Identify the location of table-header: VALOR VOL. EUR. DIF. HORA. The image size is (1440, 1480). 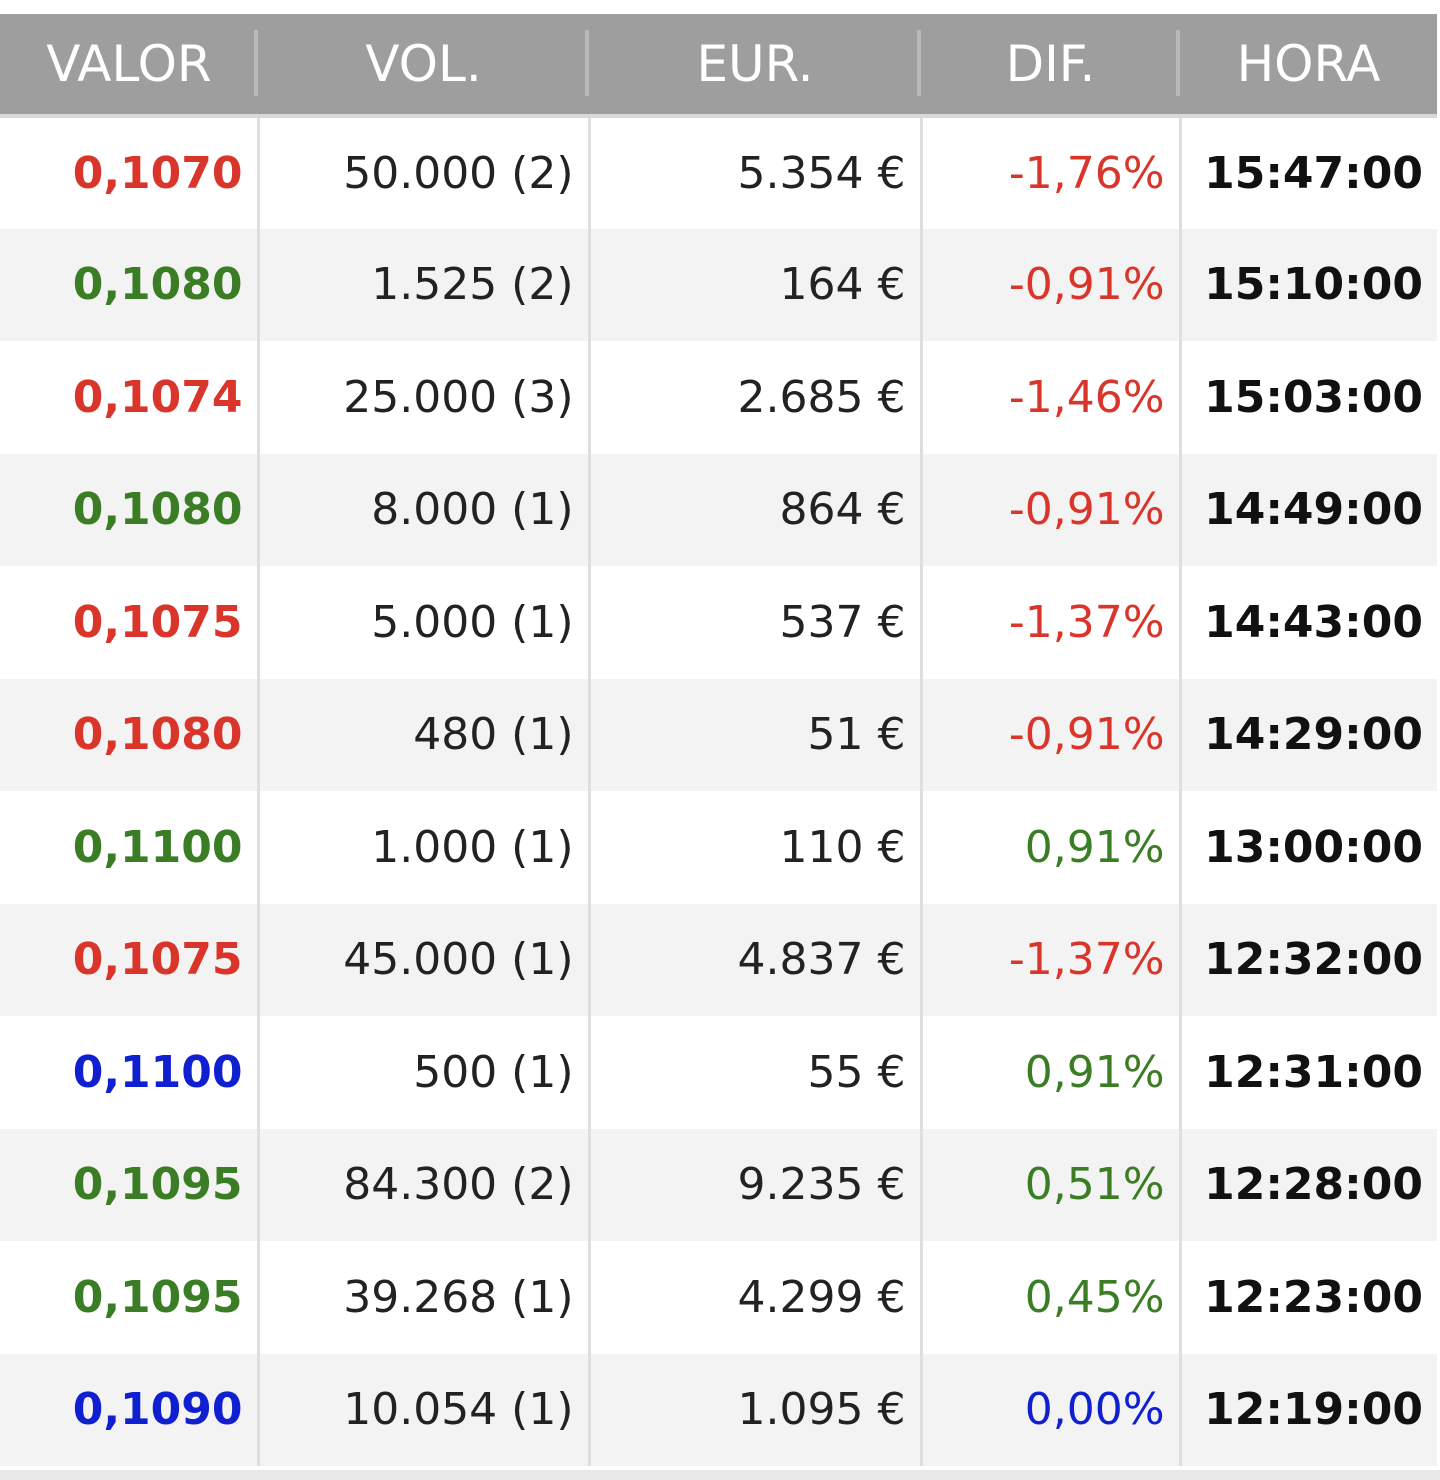
(718, 66).